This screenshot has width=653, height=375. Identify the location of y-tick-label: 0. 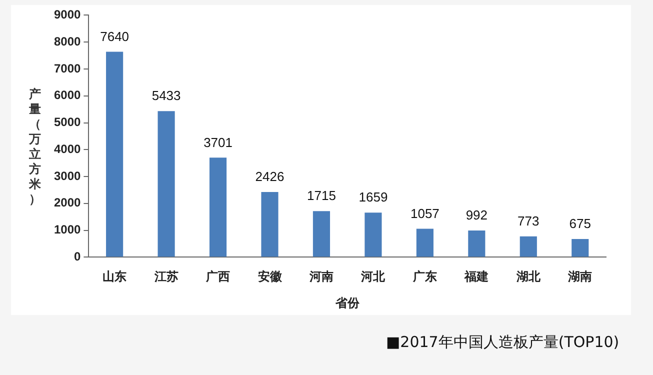
(78, 257).